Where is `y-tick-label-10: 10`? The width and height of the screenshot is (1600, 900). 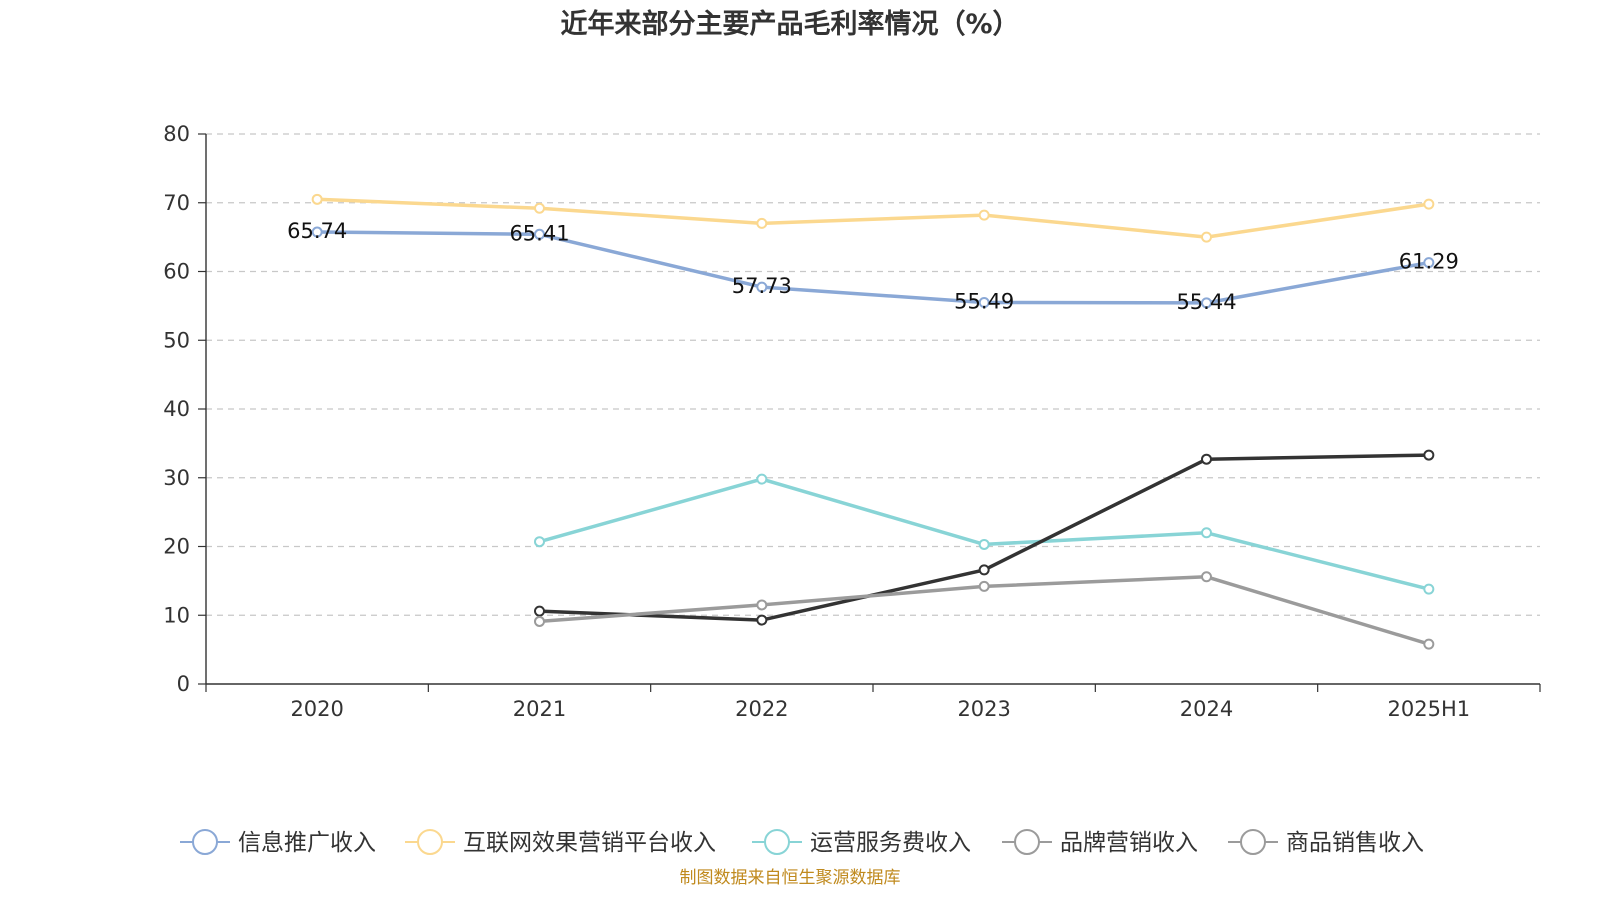 y-tick-label-10: 10 is located at coordinates (176, 615).